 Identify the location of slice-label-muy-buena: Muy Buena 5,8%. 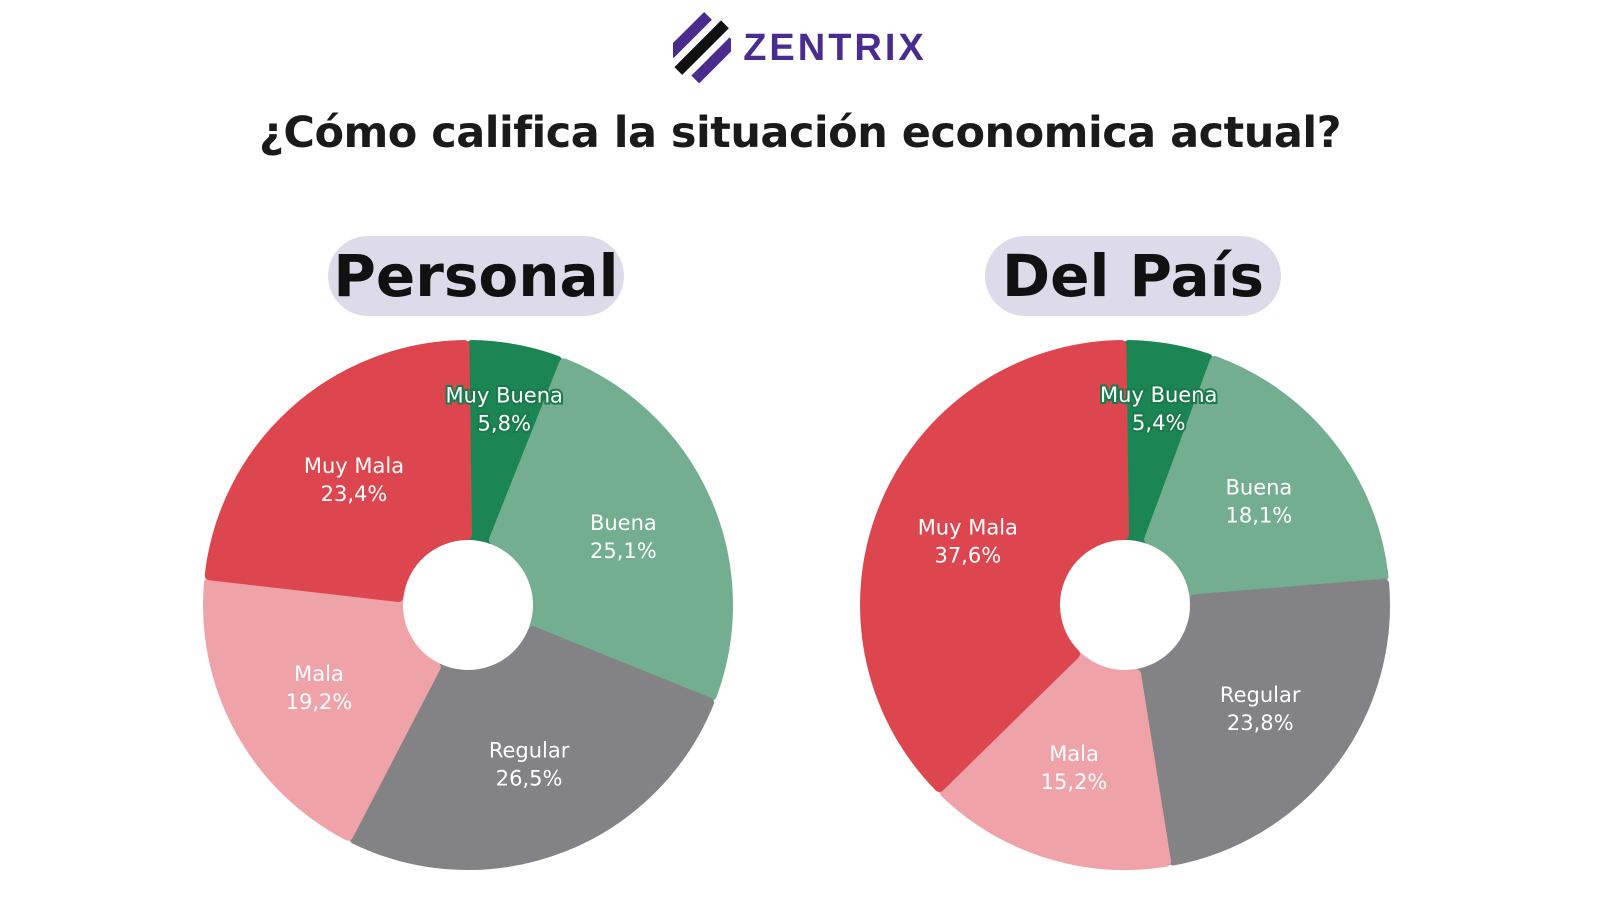
(504, 409).